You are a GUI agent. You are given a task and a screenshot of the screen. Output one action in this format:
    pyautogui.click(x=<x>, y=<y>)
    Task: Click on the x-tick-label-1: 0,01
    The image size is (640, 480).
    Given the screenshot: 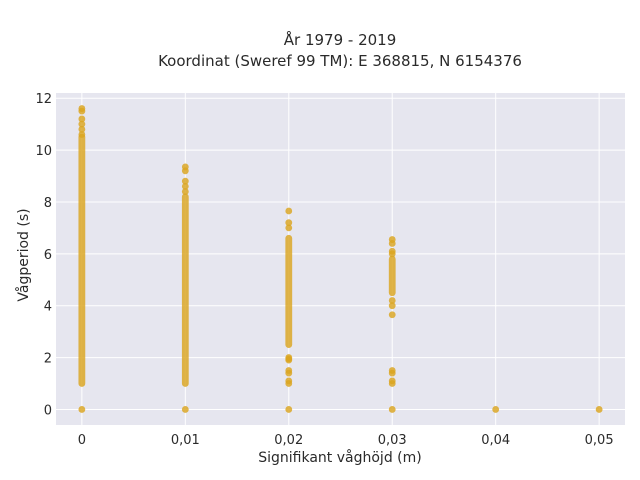 What is the action you would take?
    pyautogui.click(x=185, y=440)
    